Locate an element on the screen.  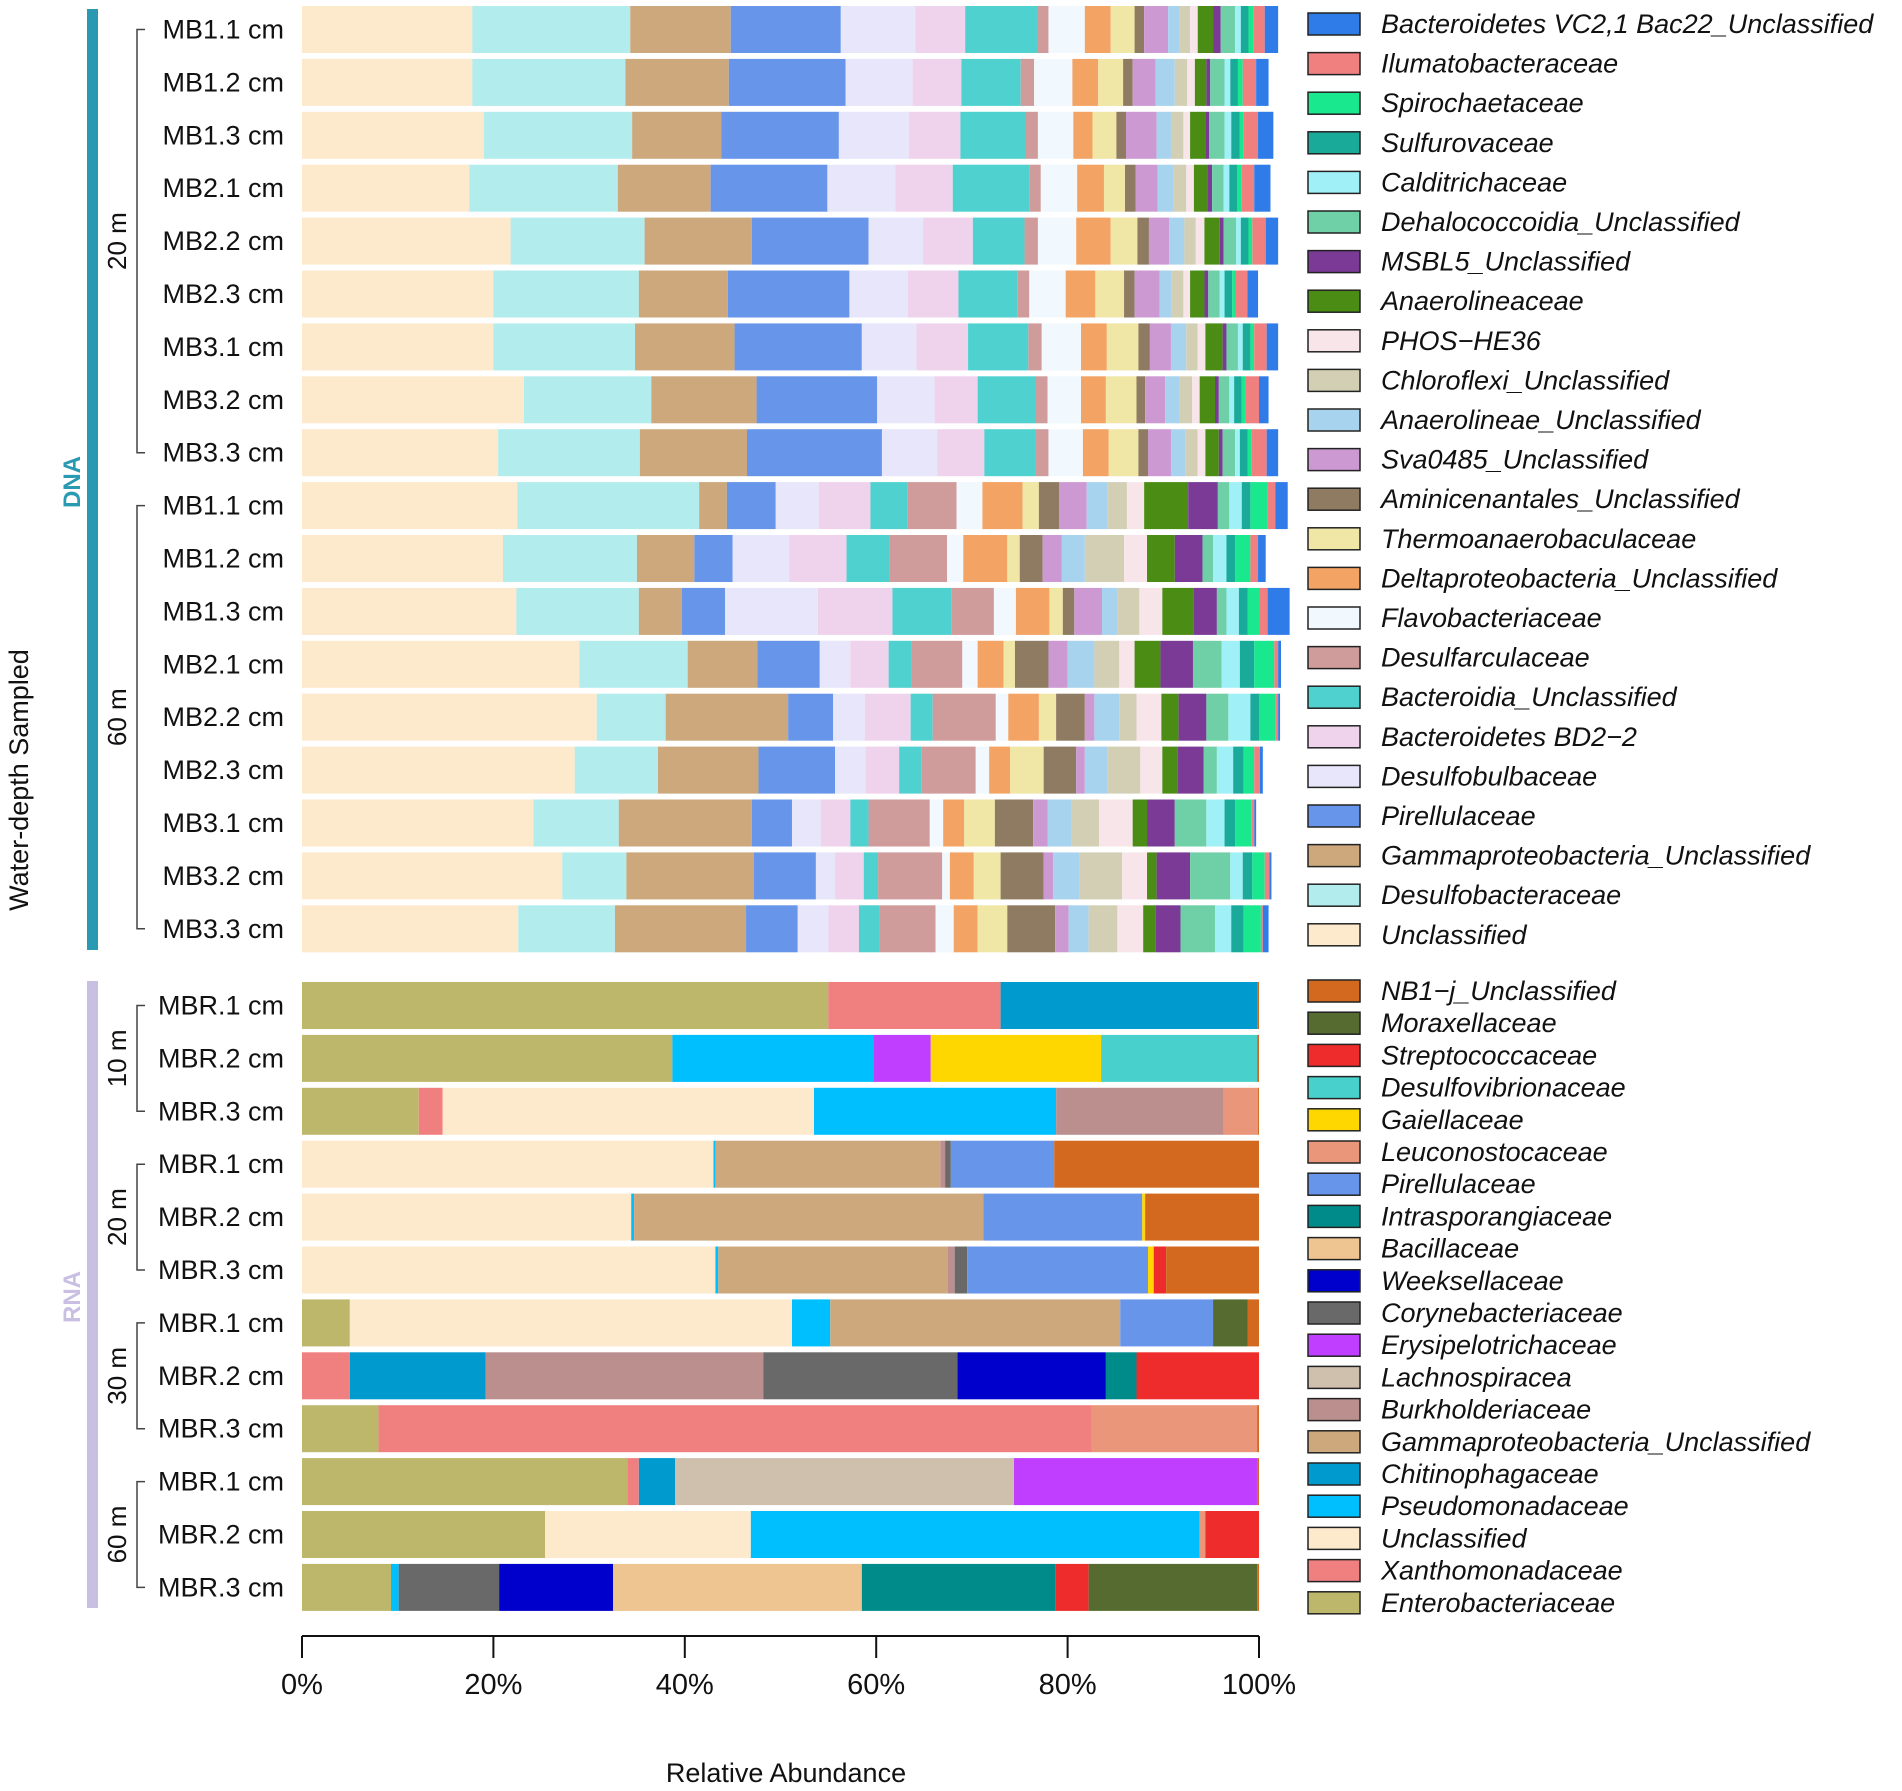
bar-segment-dna-r4-t19 is located at coordinates (1238, 241).